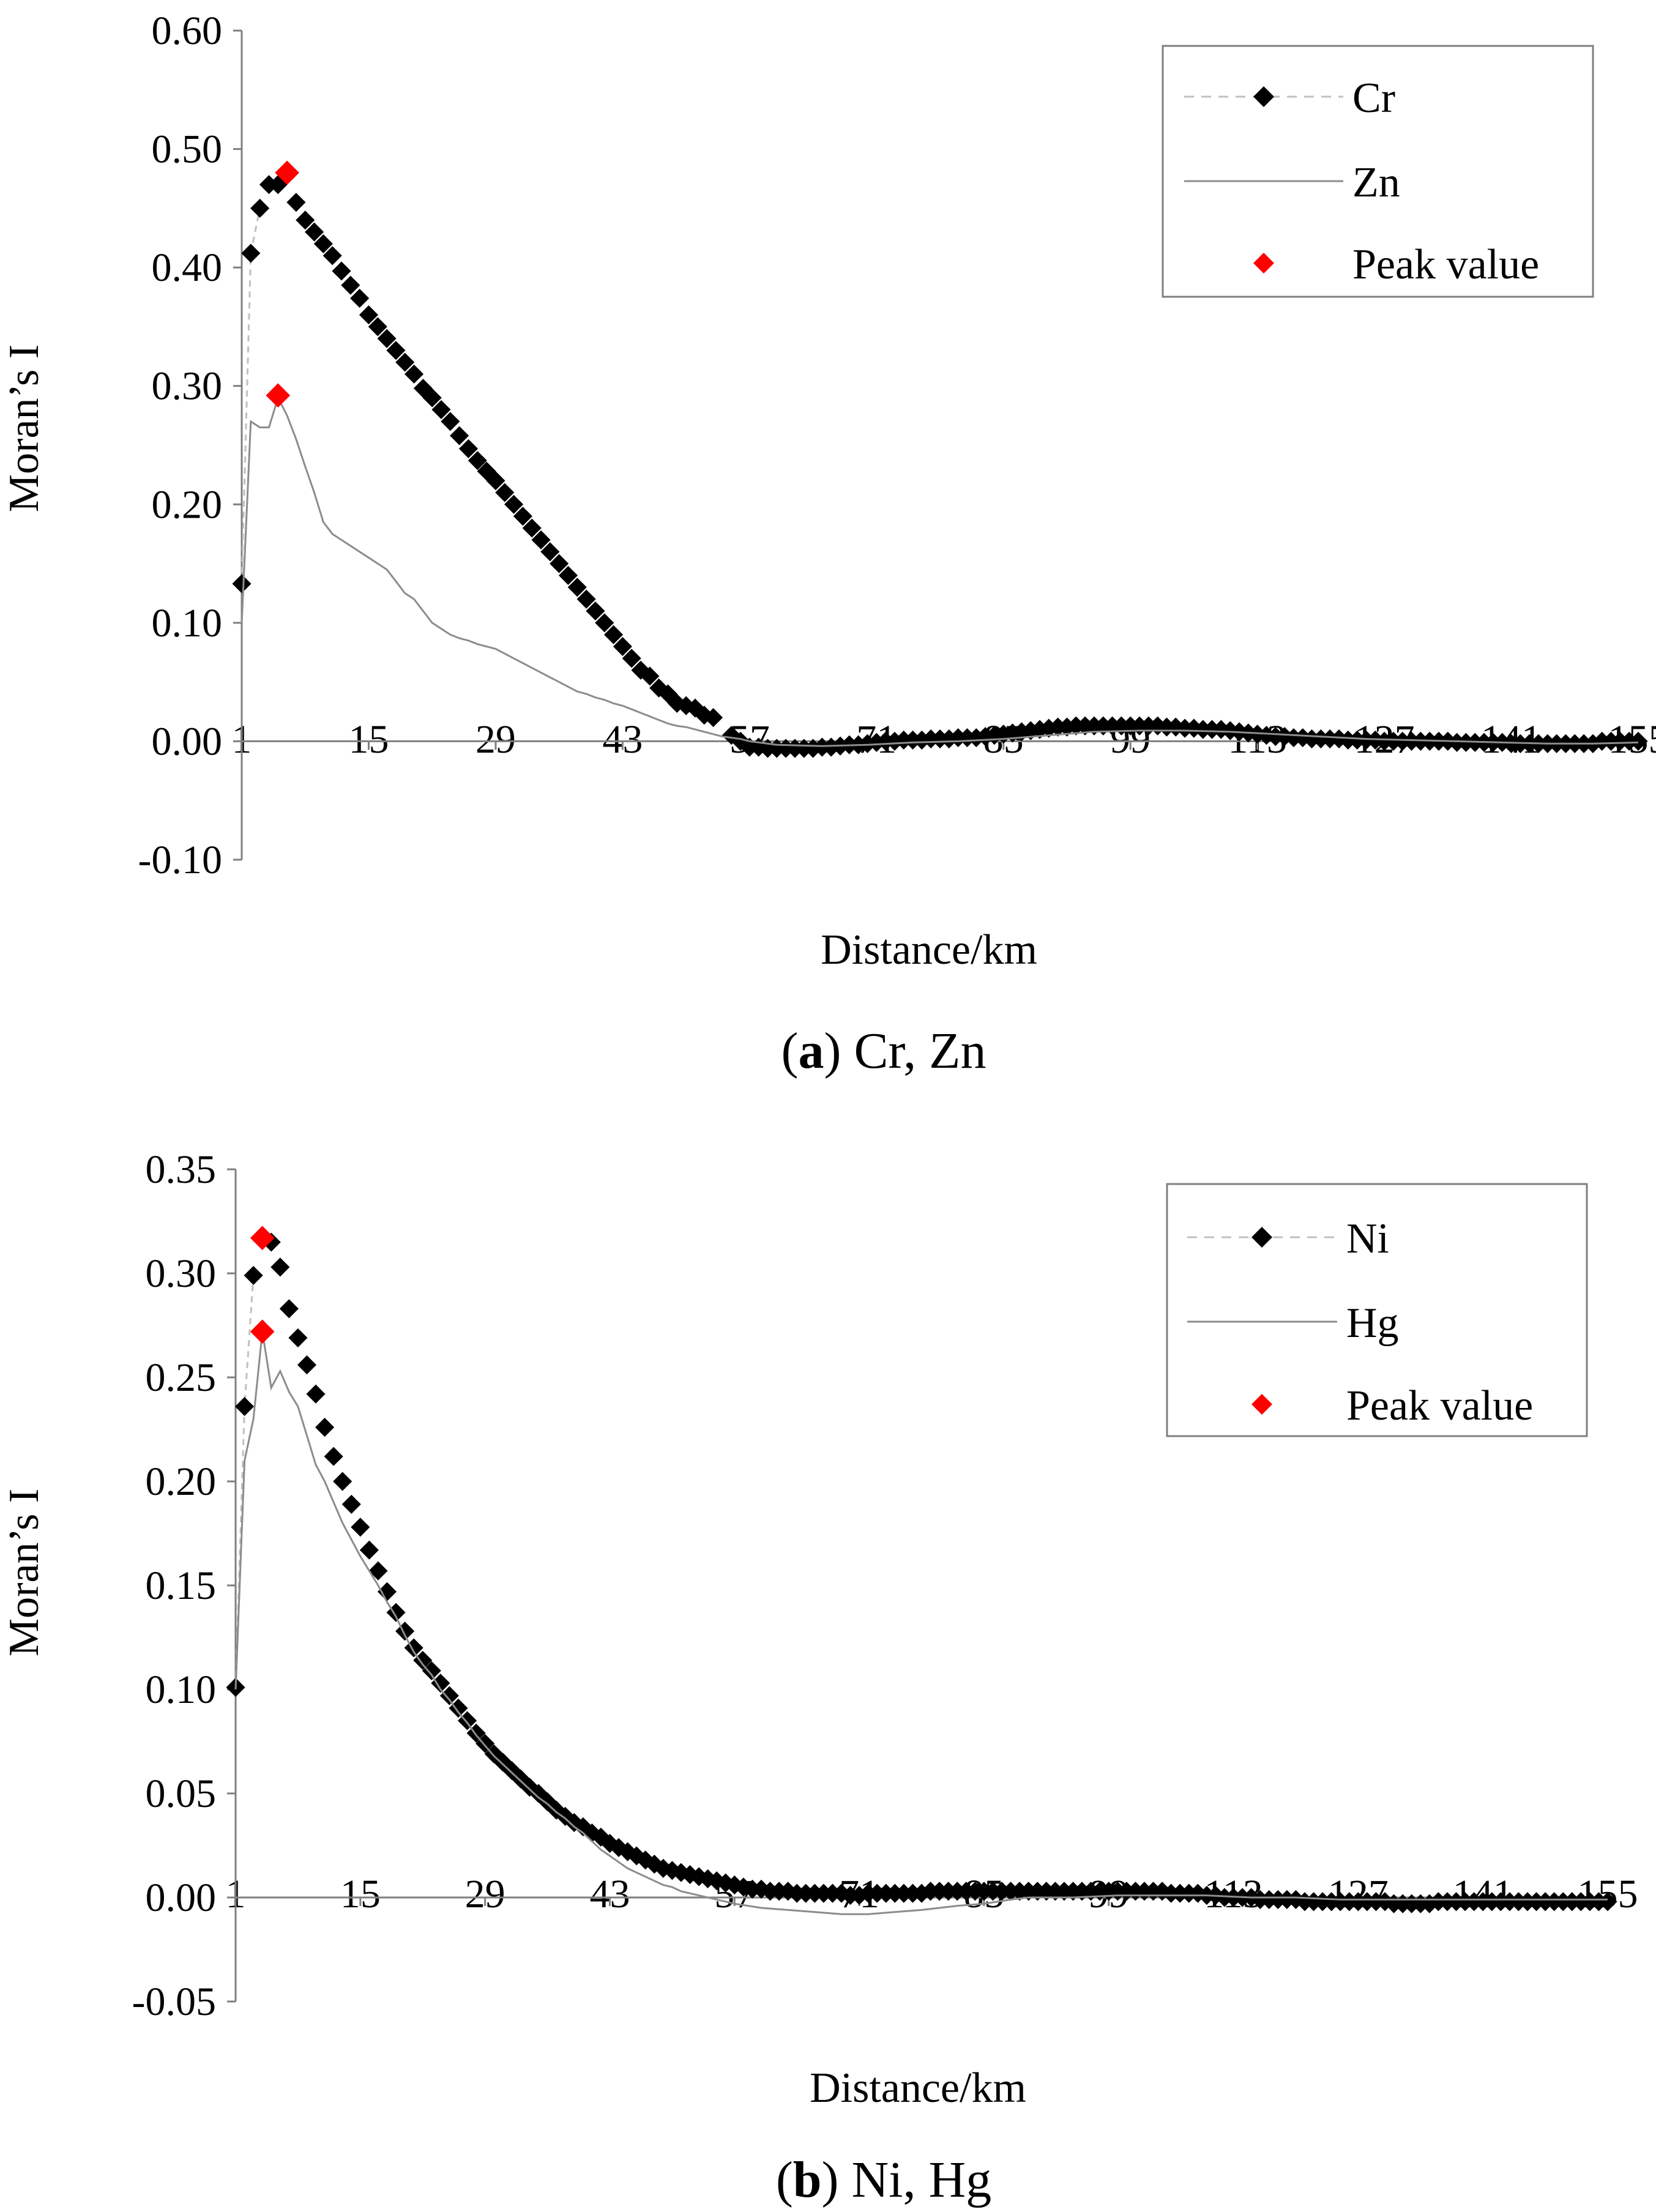 The width and height of the screenshot is (1656, 2212). I want to click on panel-a-series-cr-connector, so click(251, 396).